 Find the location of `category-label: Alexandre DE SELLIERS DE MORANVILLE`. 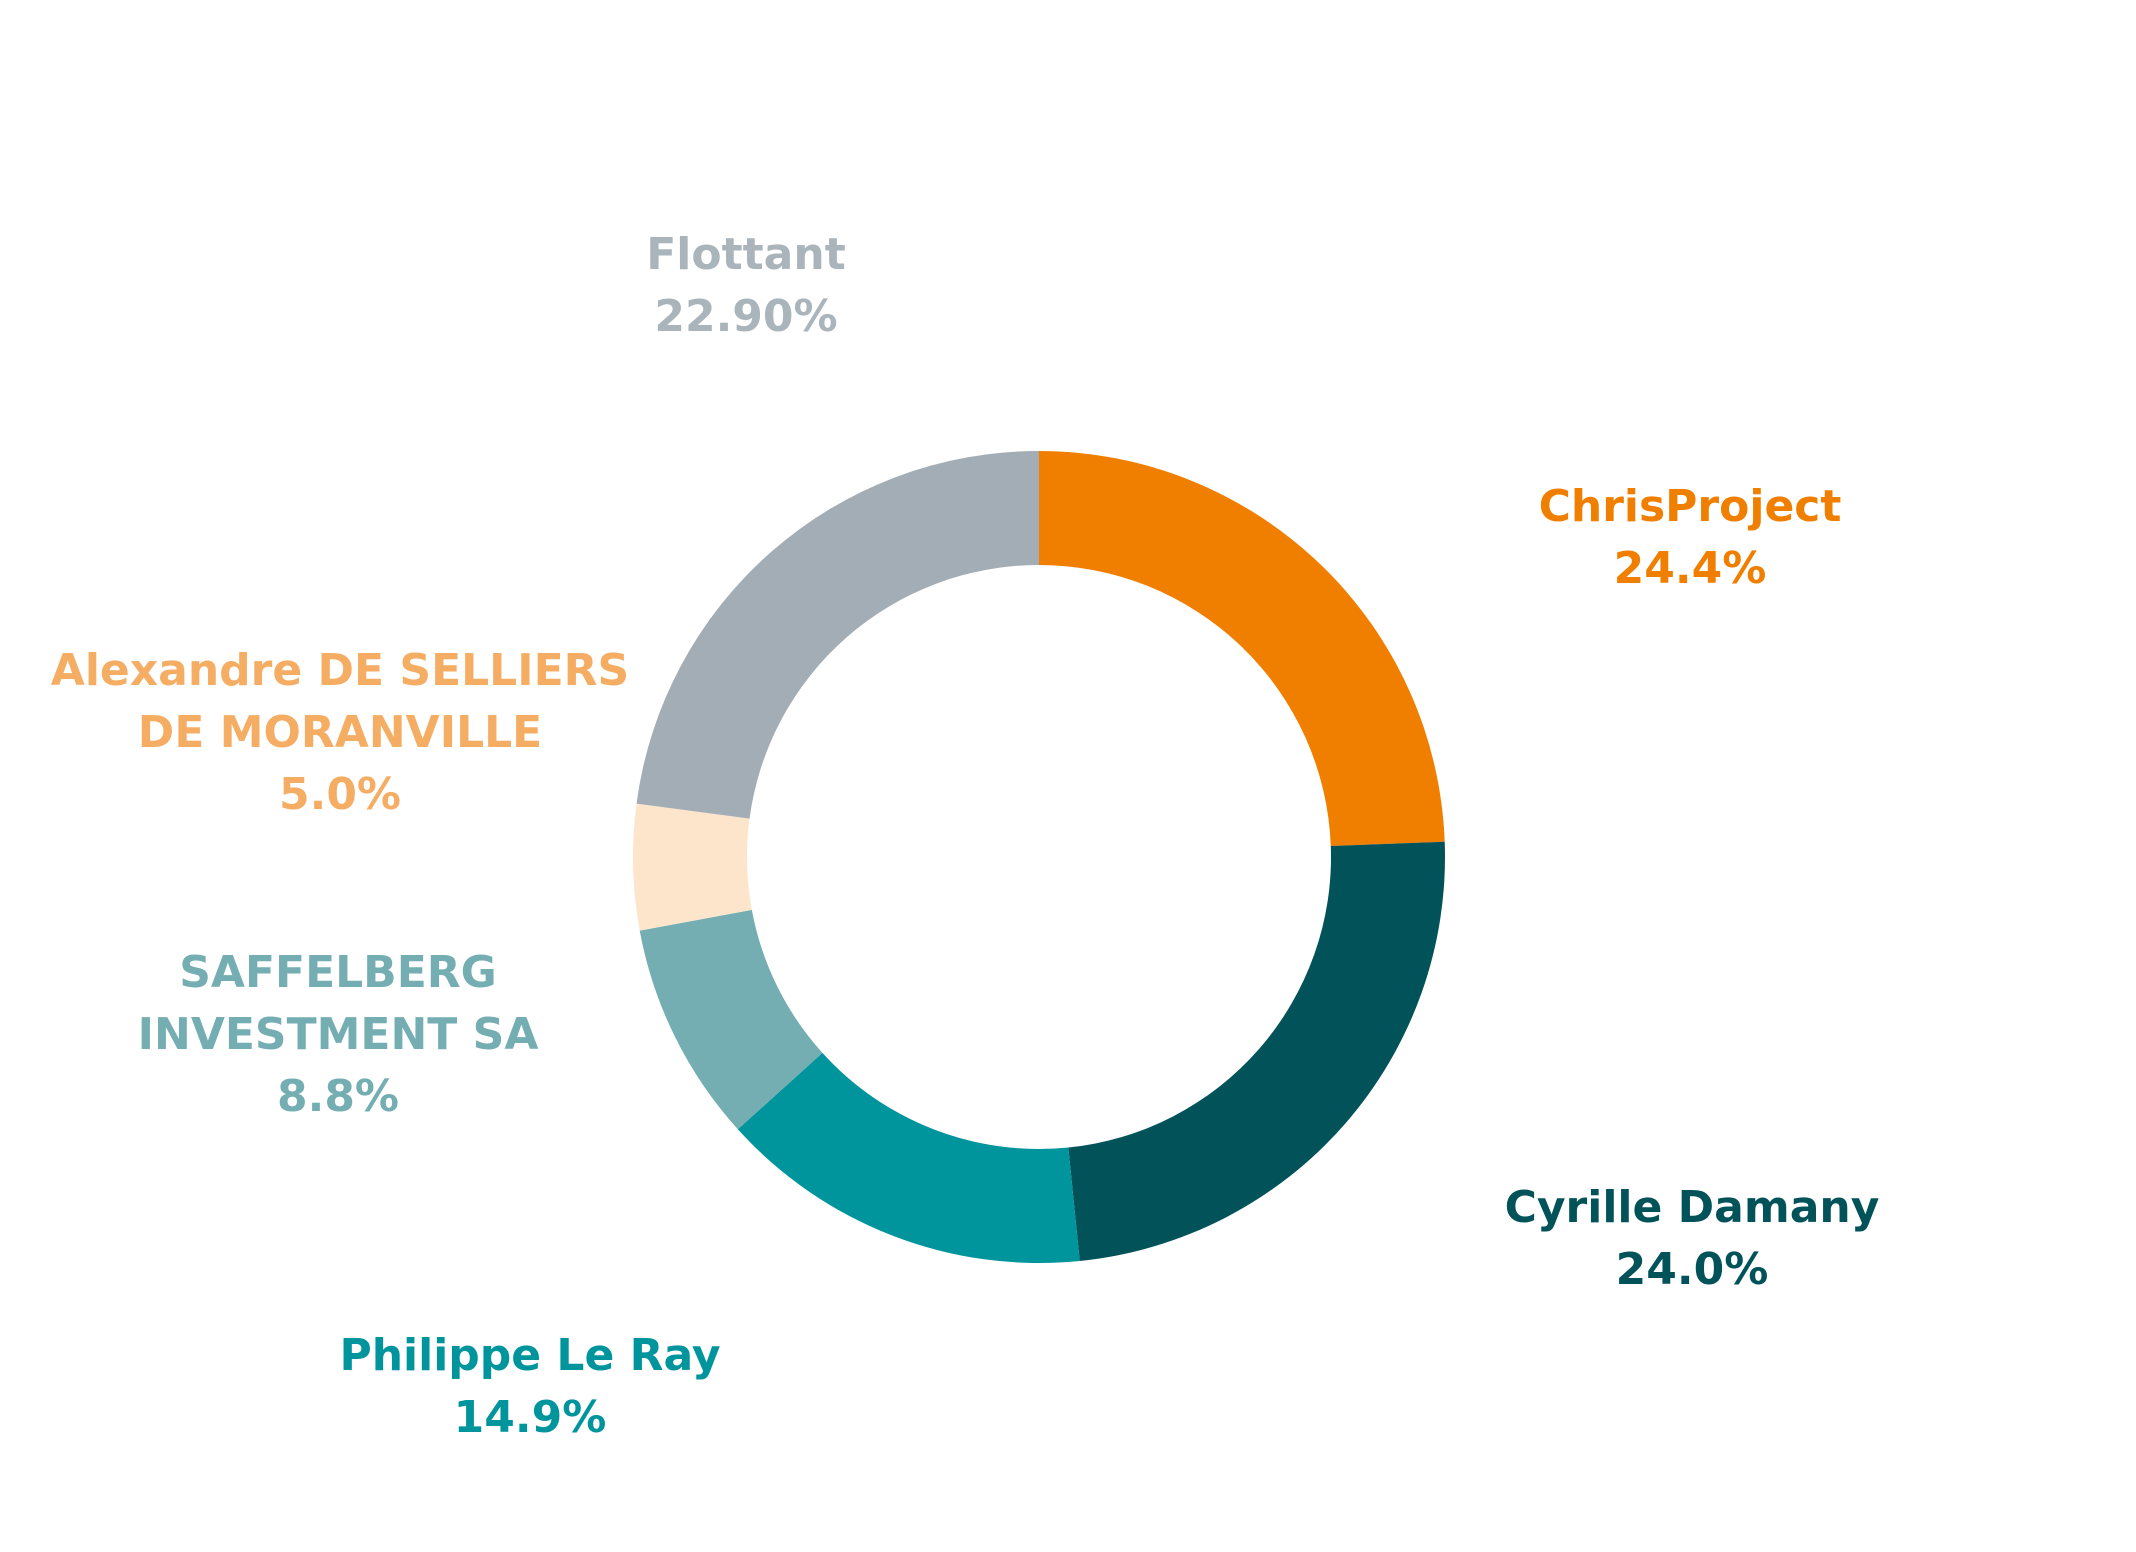

category-label: Alexandre DE SELLIERS DE MORANVILLE is located at coordinates (340, 701).